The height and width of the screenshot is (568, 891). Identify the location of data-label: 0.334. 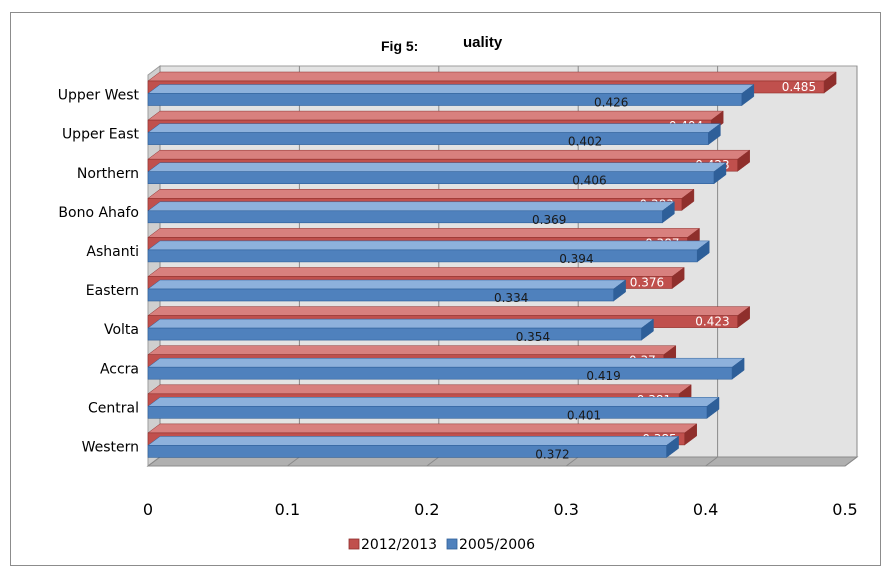
(511, 298).